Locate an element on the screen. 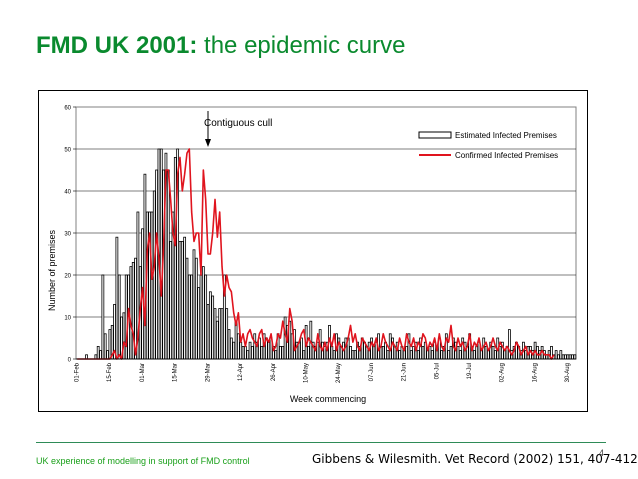  x-tick-label: 19-Jul is located at coordinates (470, 371).